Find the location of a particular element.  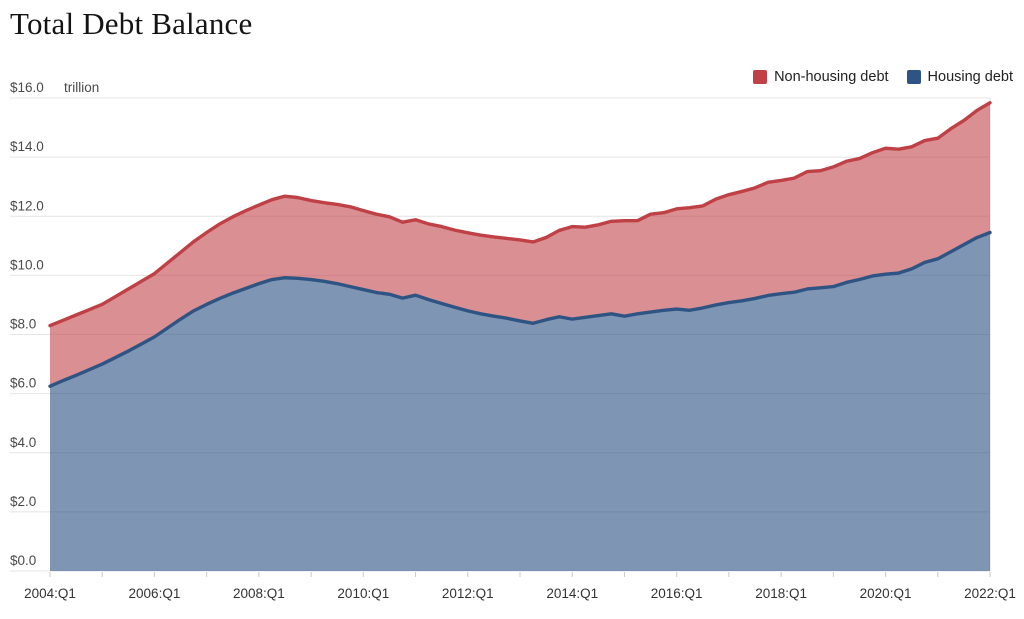

x-tick-label: 2020:Q1 is located at coordinates (886, 593).